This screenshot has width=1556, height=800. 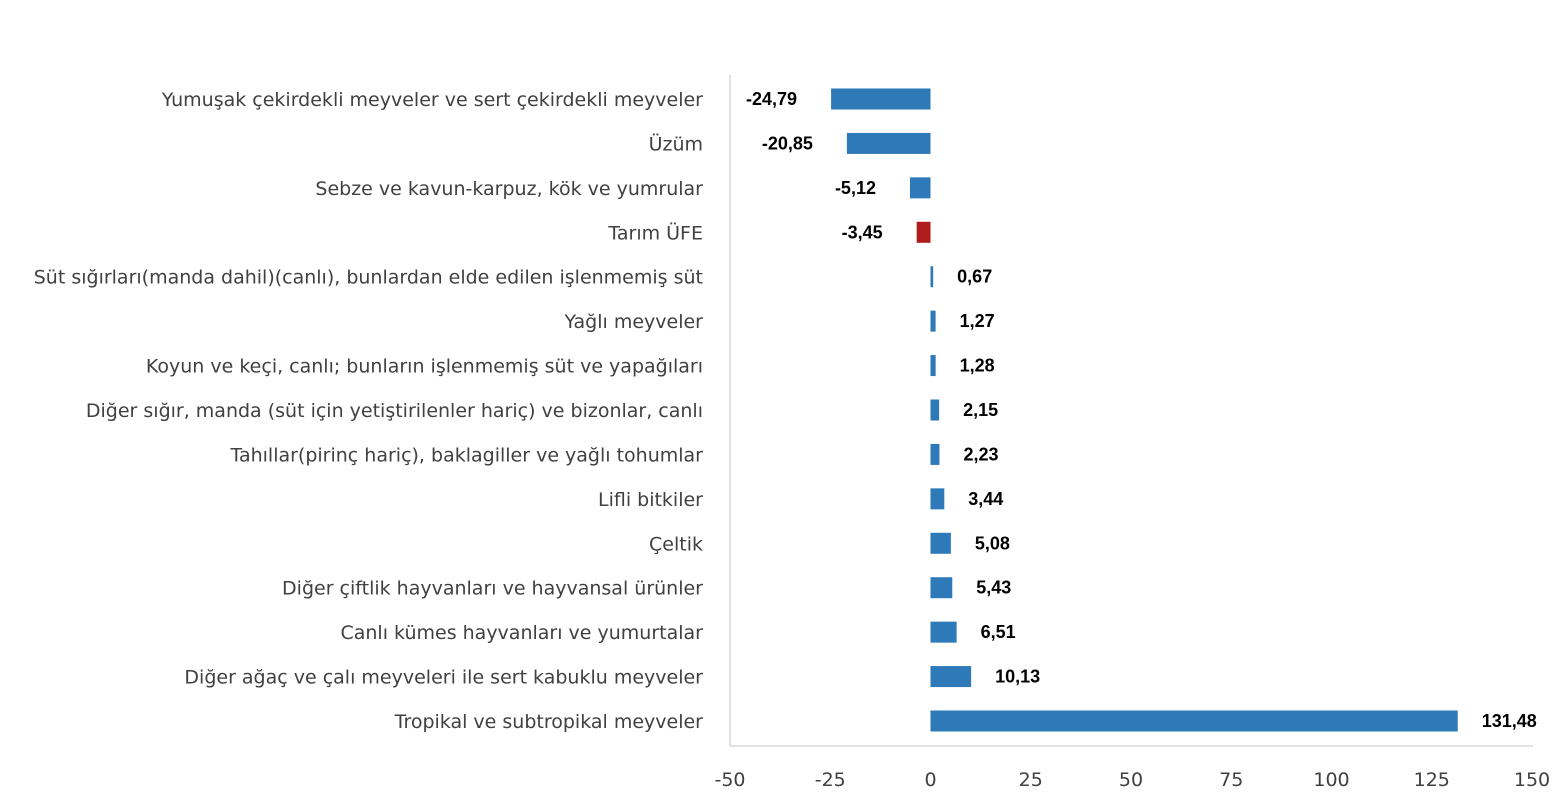 I want to click on value-label: 5,43, so click(x=993, y=588).